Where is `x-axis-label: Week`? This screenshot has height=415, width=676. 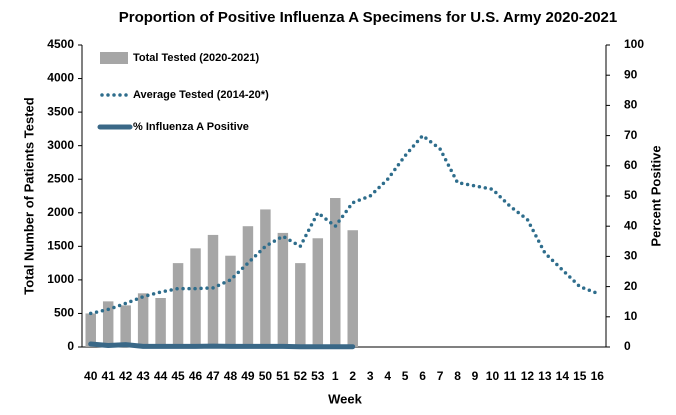
x-axis-label: Week is located at coordinates (345, 398).